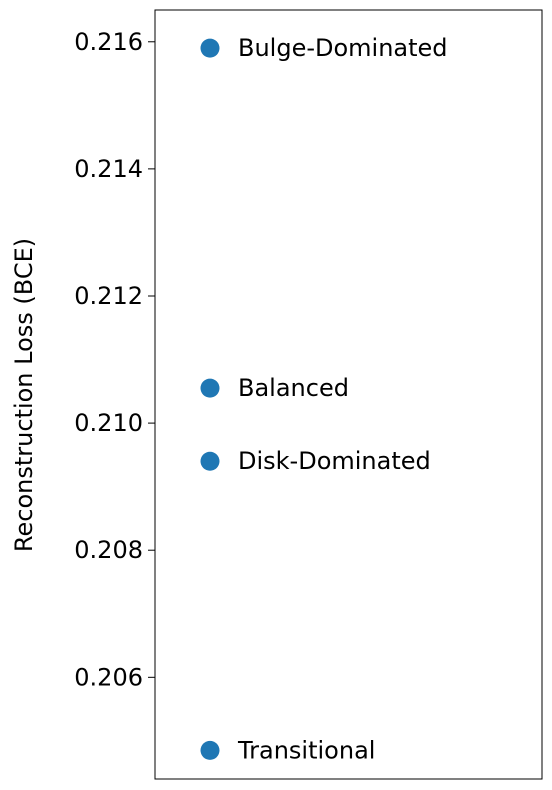 The height and width of the screenshot is (790, 552). Describe the element at coordinates (114, 359) in the screenshot. I see `y-axis: 0.206 0.208 0.210 0.212 0.214 0.216` at that location.